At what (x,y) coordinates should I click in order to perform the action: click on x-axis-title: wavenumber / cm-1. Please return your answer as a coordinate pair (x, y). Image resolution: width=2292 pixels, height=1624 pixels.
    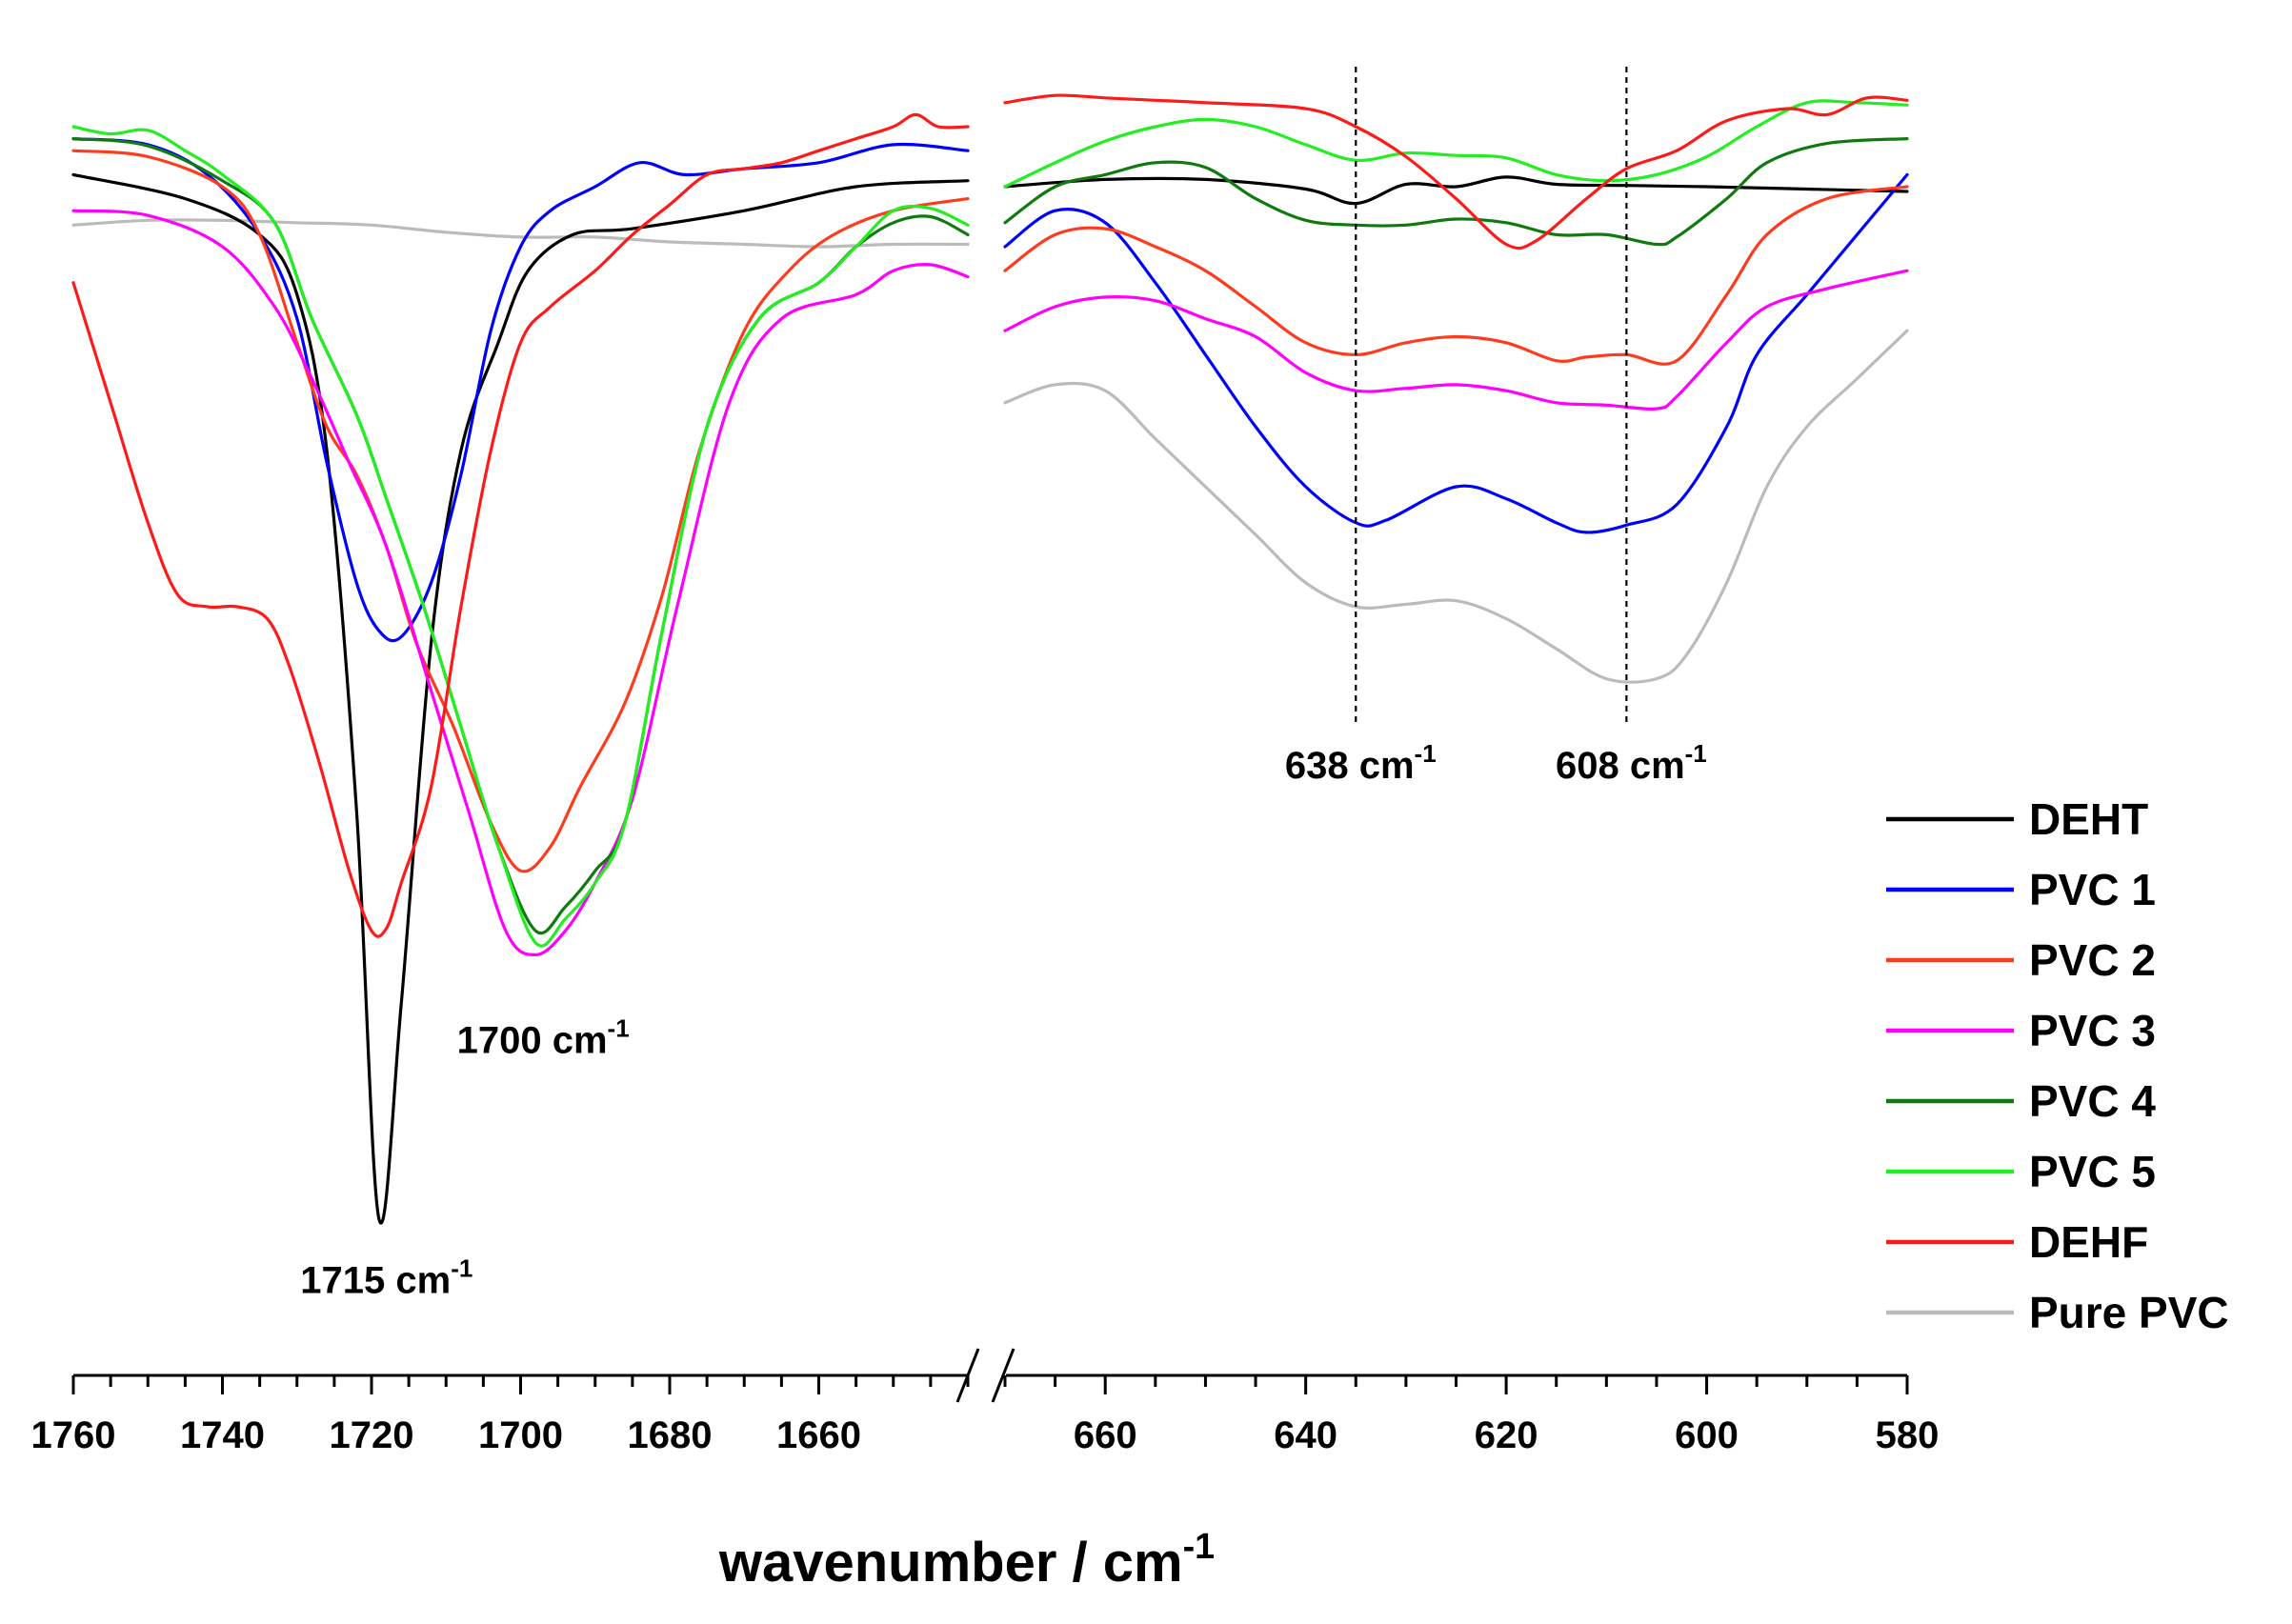
    Looking at the image, I should click on (967, 1560).